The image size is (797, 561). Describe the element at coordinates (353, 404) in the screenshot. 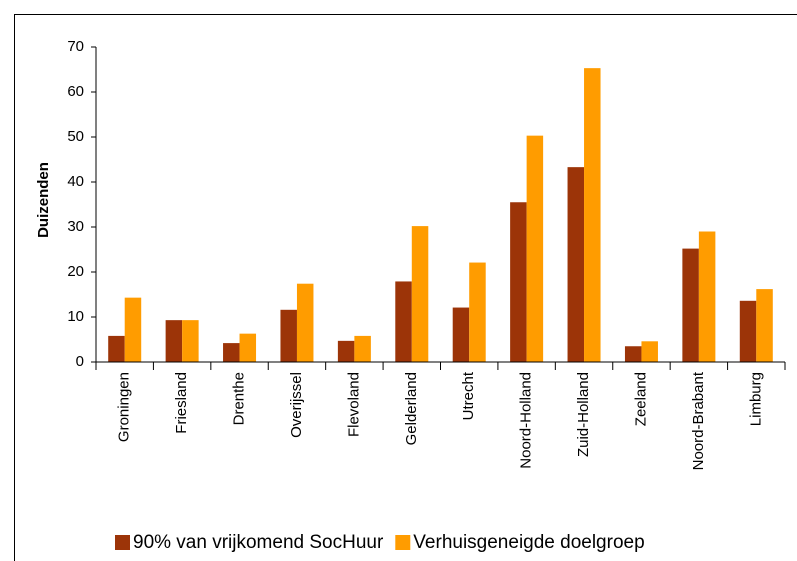

I see `x-tick-label: Flevoland` at that location.